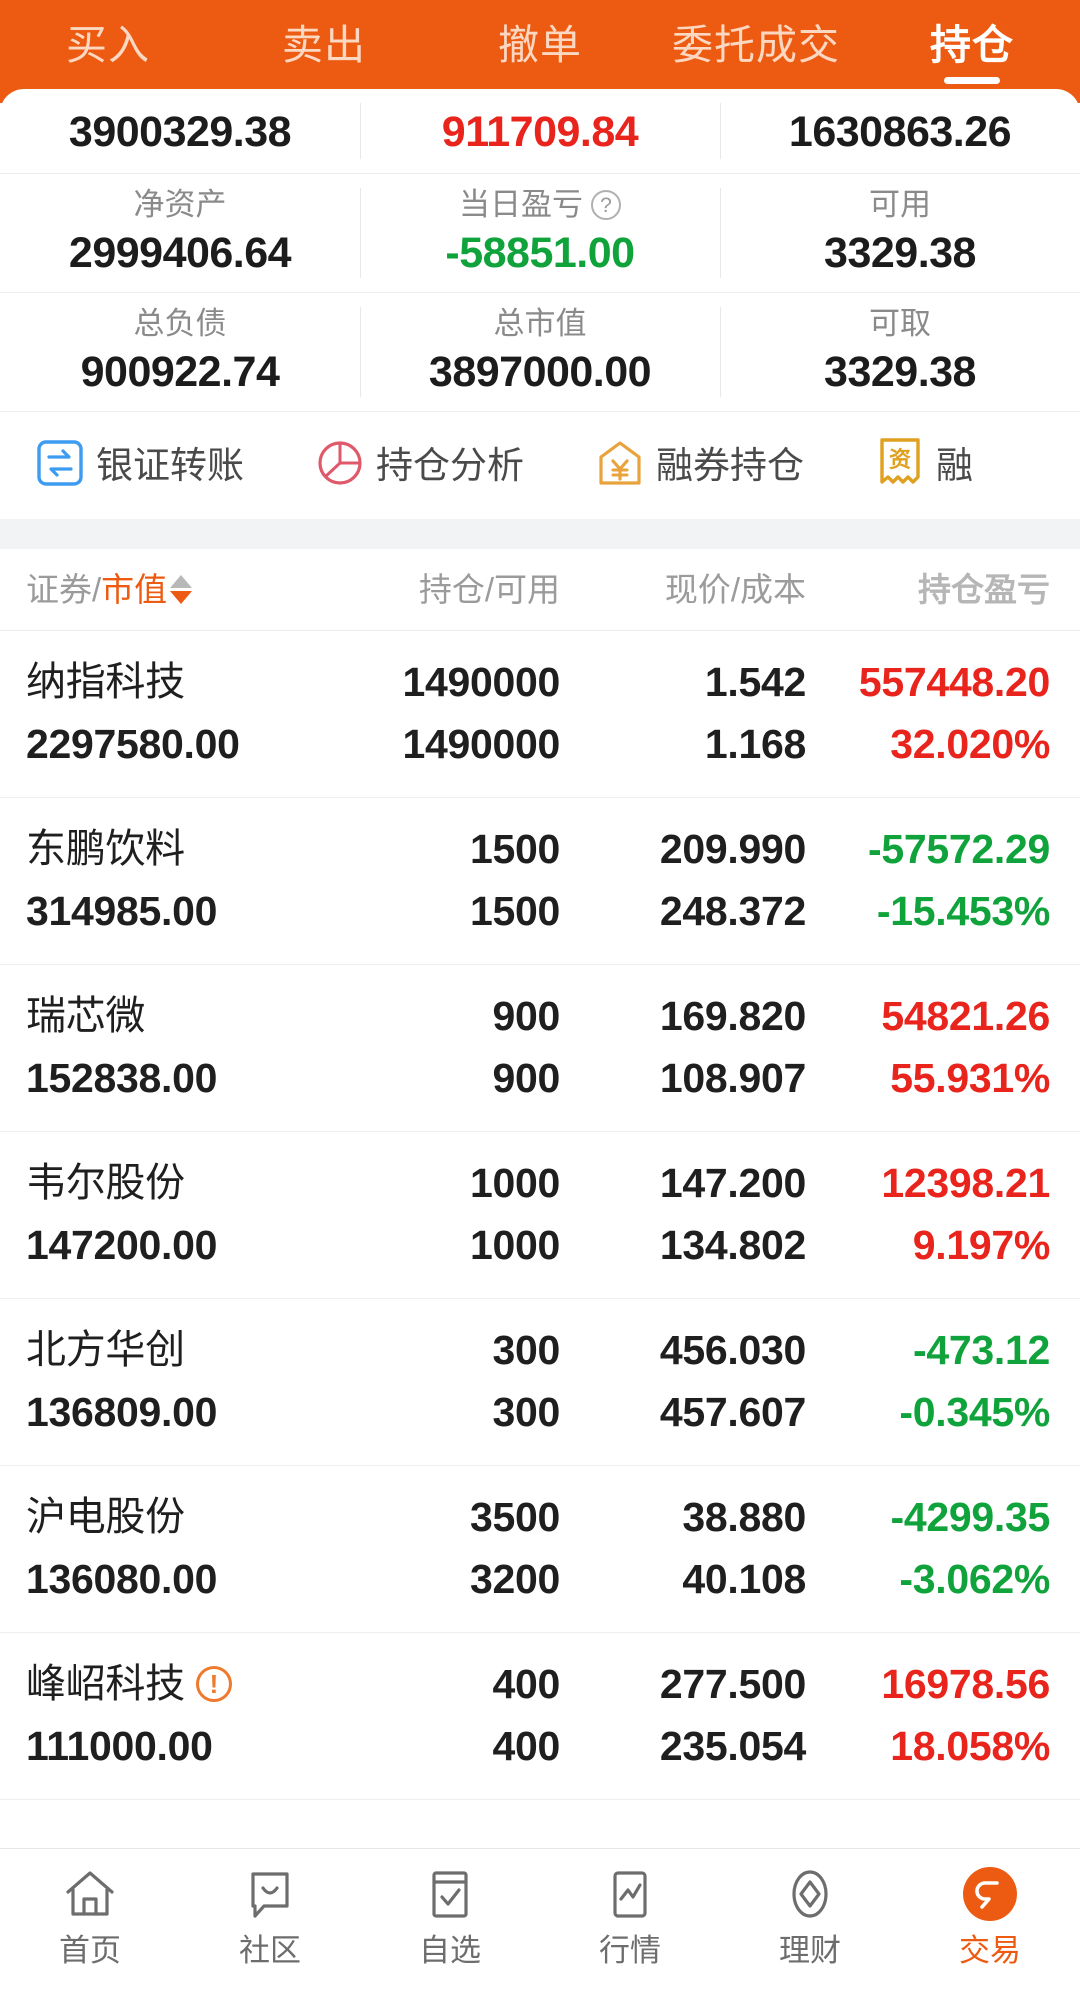 This screenshot has width=1080, height=2000. I want to click on available-qty: 1500, so click(514, 911).